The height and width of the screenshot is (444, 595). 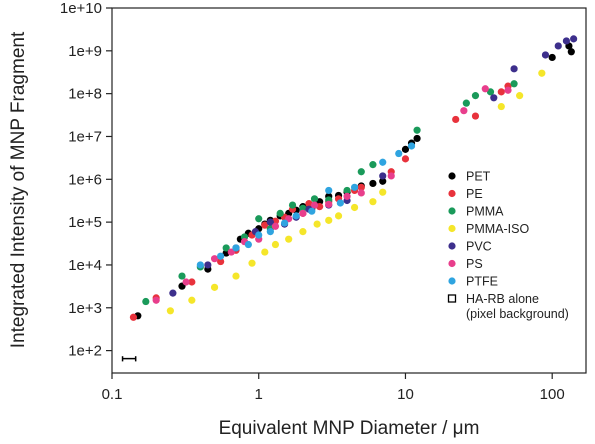 What do you see at coordinates (18, 189) in the screenshot?
I see `y-axis-title: Integrated Intensity of MNP Fragment` at bounding box center [18, 189].